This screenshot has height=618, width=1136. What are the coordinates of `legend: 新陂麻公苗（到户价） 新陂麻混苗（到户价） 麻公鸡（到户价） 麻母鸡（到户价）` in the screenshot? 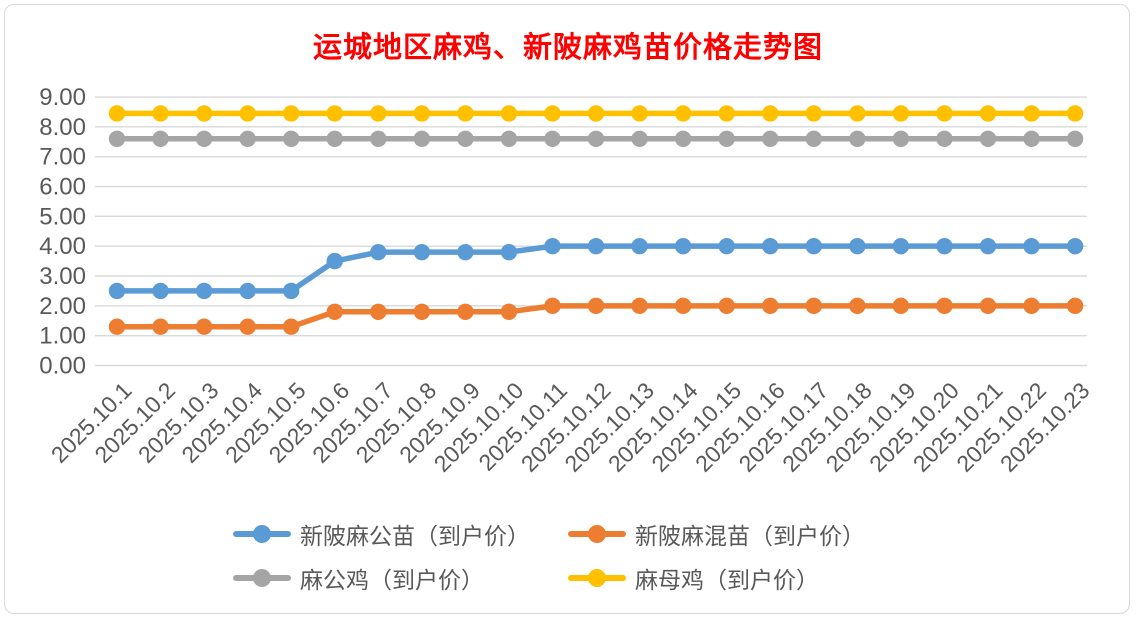 It's located at (568, 556).